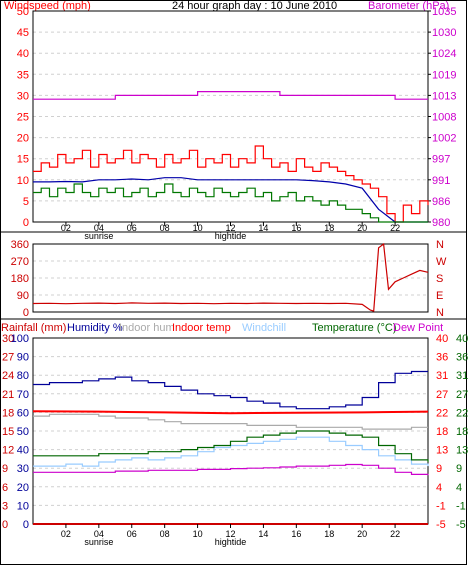  Describe the element at coordinates (98, 542) in the screenshot. I see `panel3-marker-sunrise: sunrise` at that location.